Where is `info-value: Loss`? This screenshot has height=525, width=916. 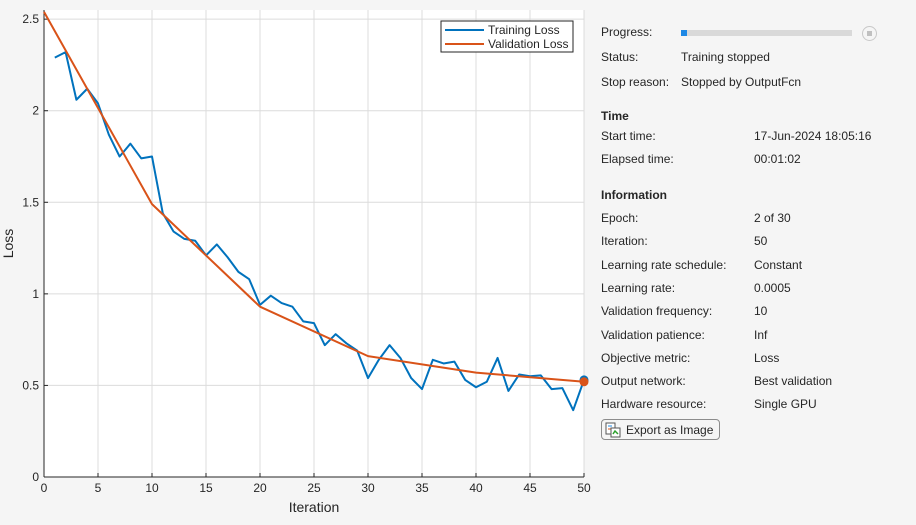
info-value: Loss is located at coordinates (767, 357).